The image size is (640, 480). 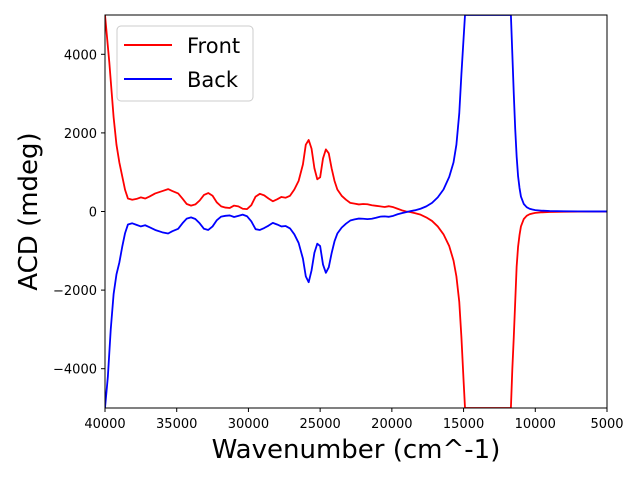 I want to click on legend: Front Back, so click(x=185, y=63).